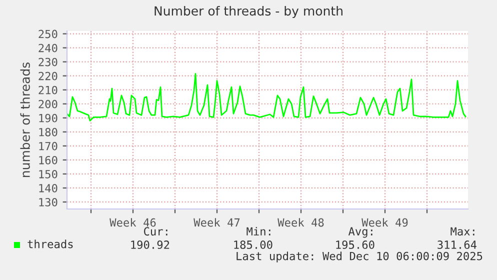 The width and height of the screenshot is (497, 280). I want to click on text: Min: 185.00, so click(253, 237).